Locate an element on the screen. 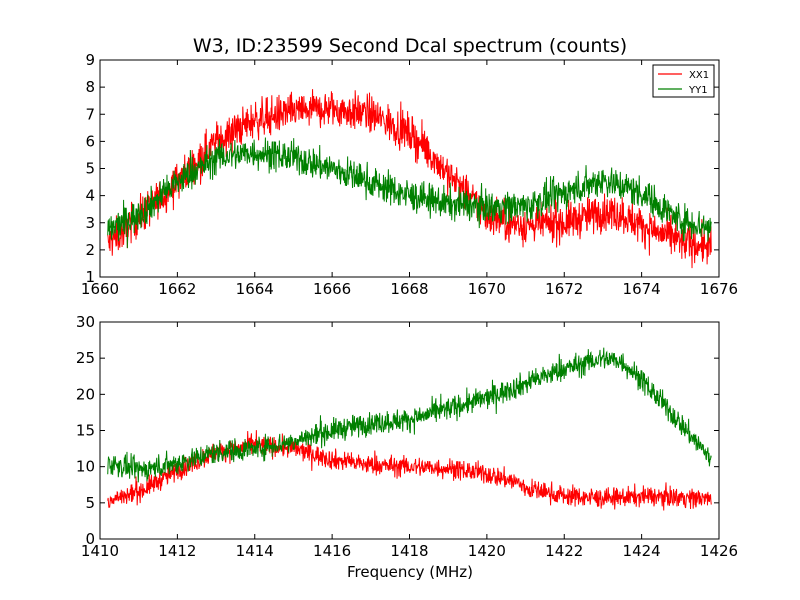 The width and height of the screenshot is (800, 600). x-tick-label: 1664 is located at coordinates (255, 289).